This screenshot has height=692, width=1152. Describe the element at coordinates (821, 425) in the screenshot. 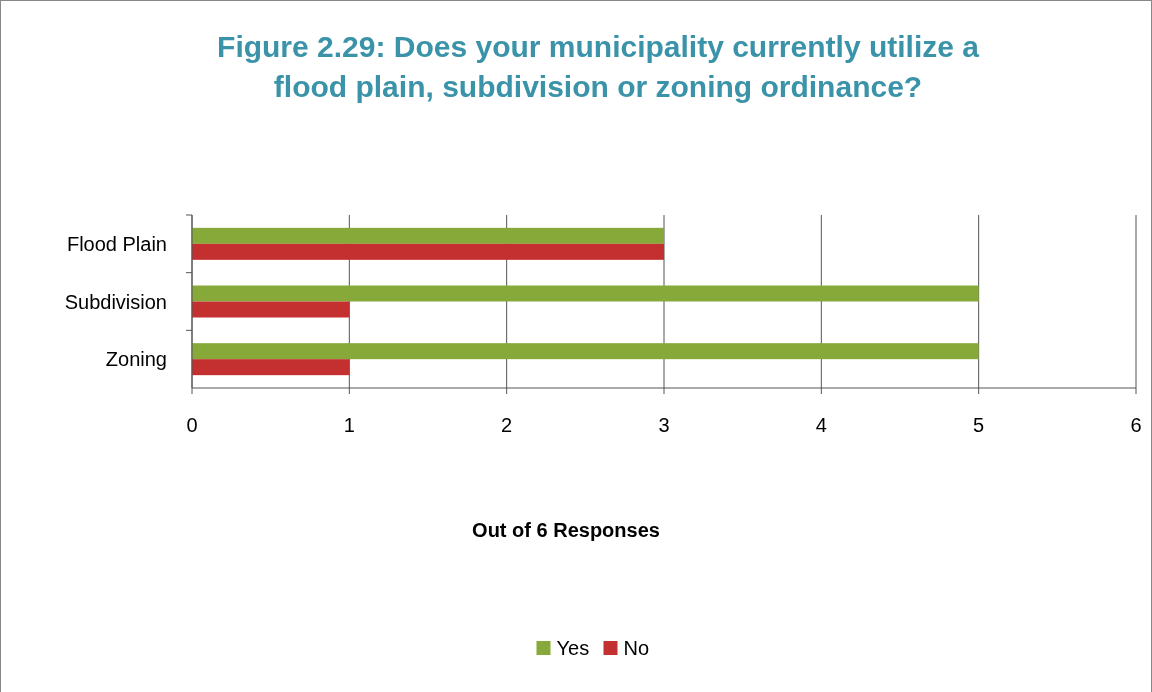

I see `x-tick-label: 4` at that location.